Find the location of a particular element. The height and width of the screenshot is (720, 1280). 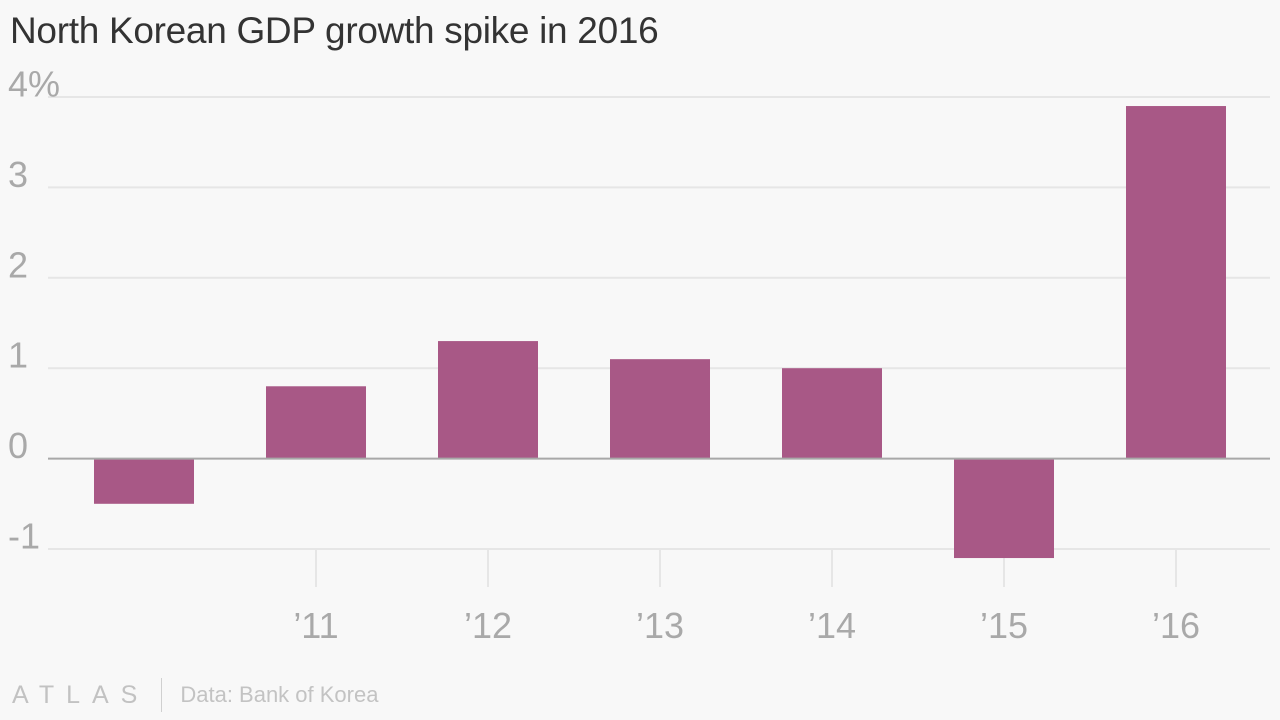

bar-2015 is located at coordinates (1004, 508).